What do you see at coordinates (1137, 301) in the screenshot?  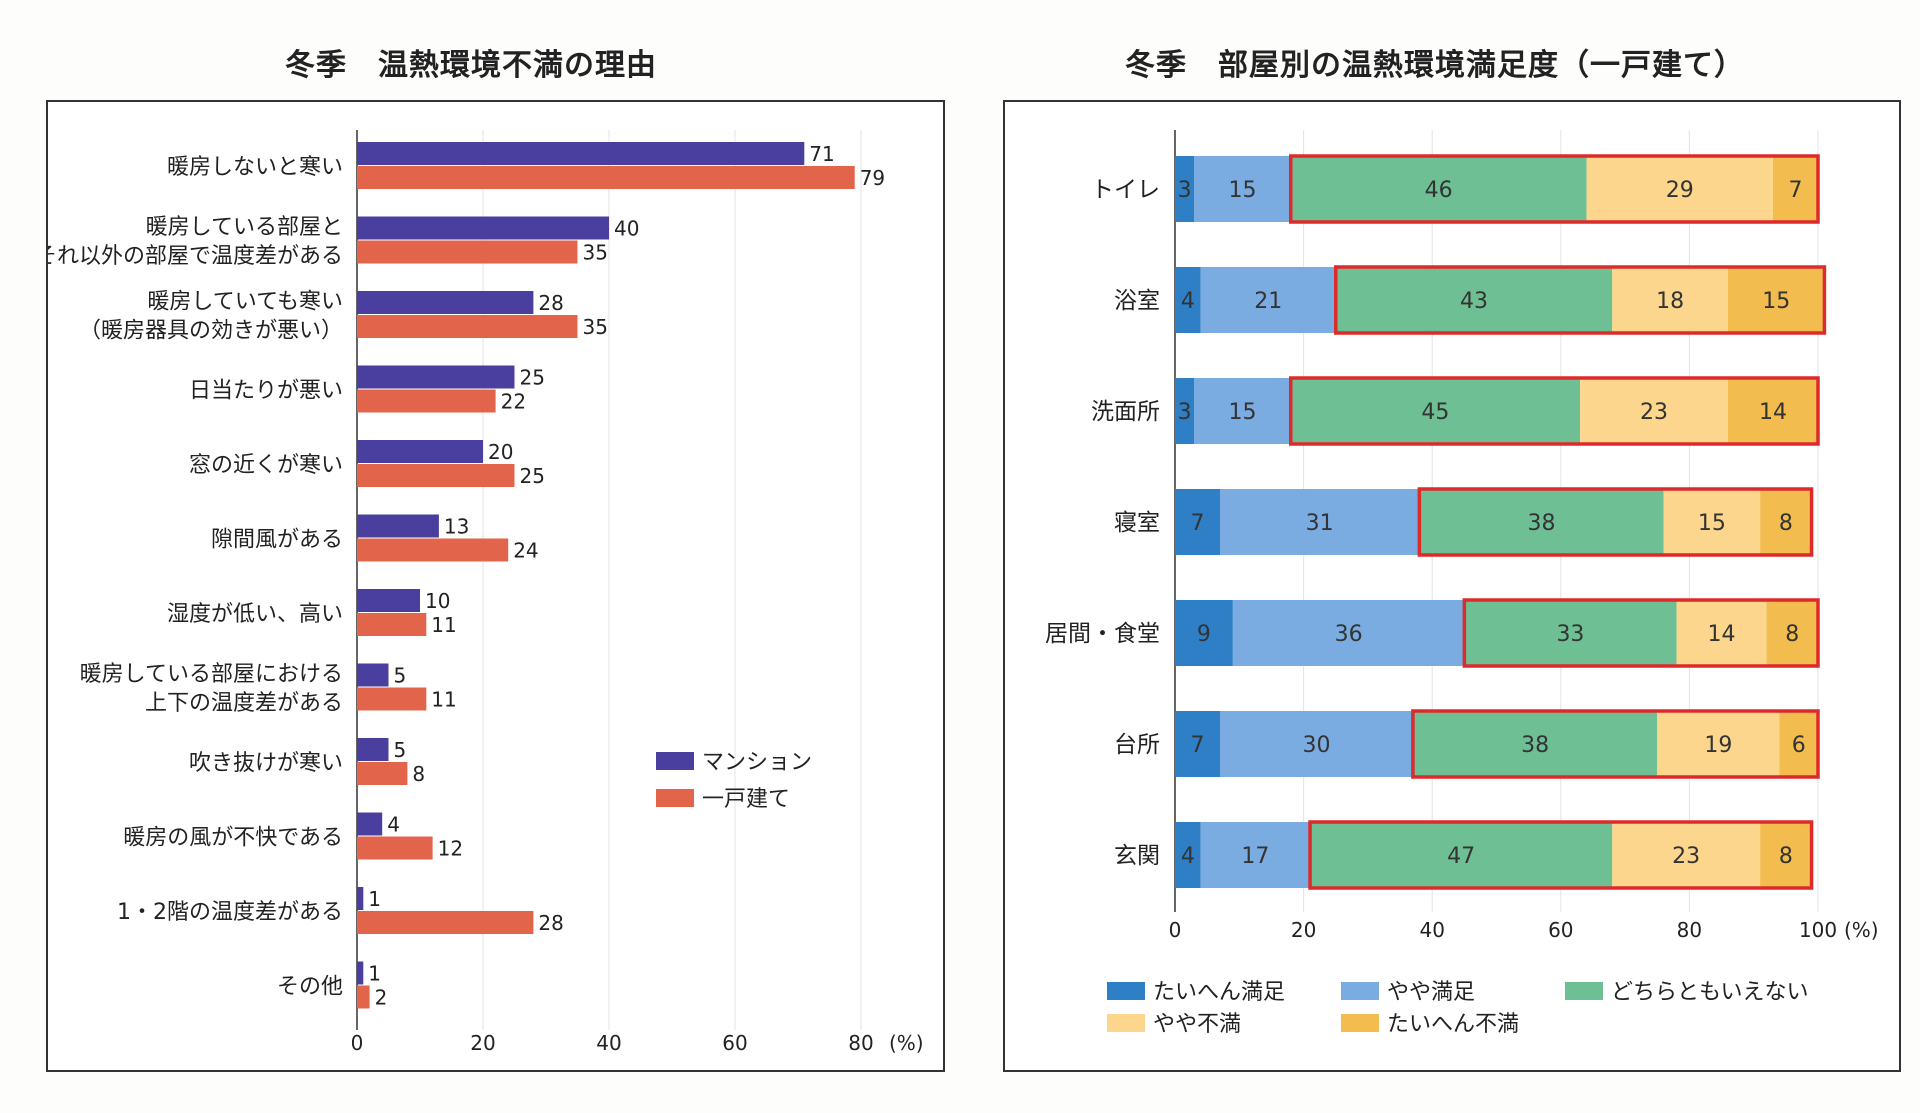 I see `category-label: 浴室` at bounding box center [1137, 301].